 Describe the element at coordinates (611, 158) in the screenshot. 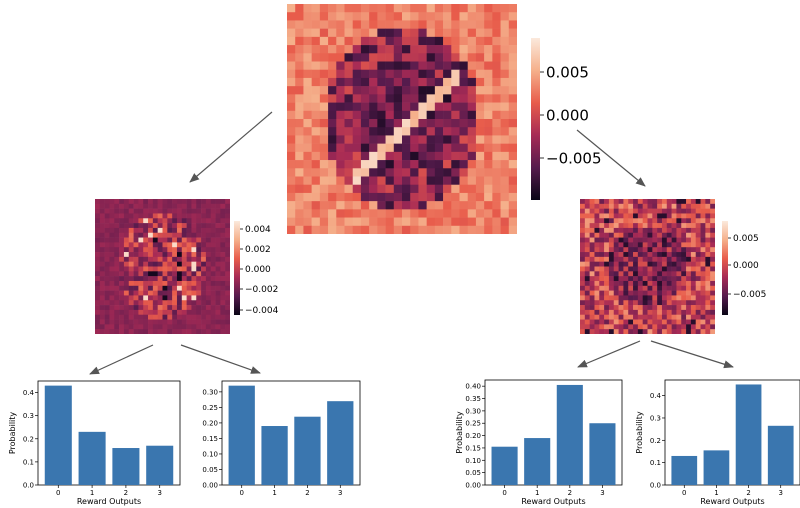

I see `arrow-top-to-right` at that location.